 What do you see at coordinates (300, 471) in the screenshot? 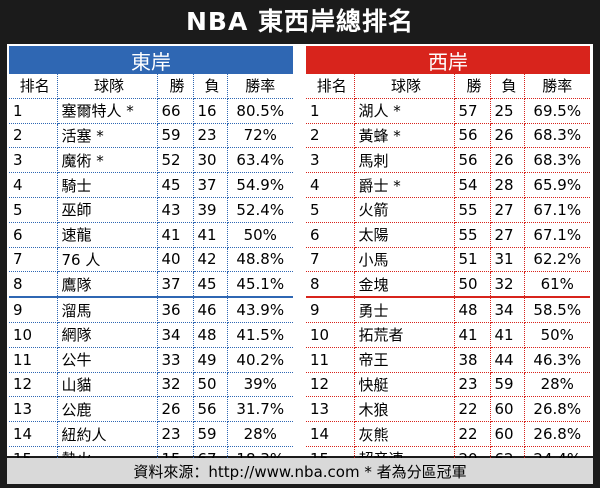
I see `source-footer: 資料來源：http://www.nba.com * 者為分區冠軍` at bounding box center [300, 471].